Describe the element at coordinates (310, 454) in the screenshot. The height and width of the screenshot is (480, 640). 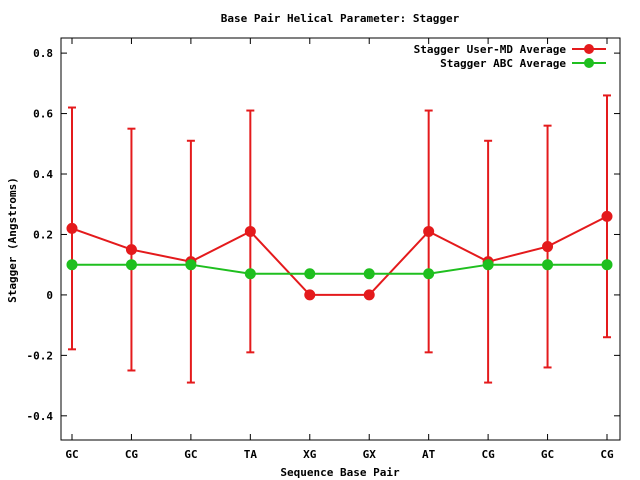
I see `x-tick-label: XG` at that location.